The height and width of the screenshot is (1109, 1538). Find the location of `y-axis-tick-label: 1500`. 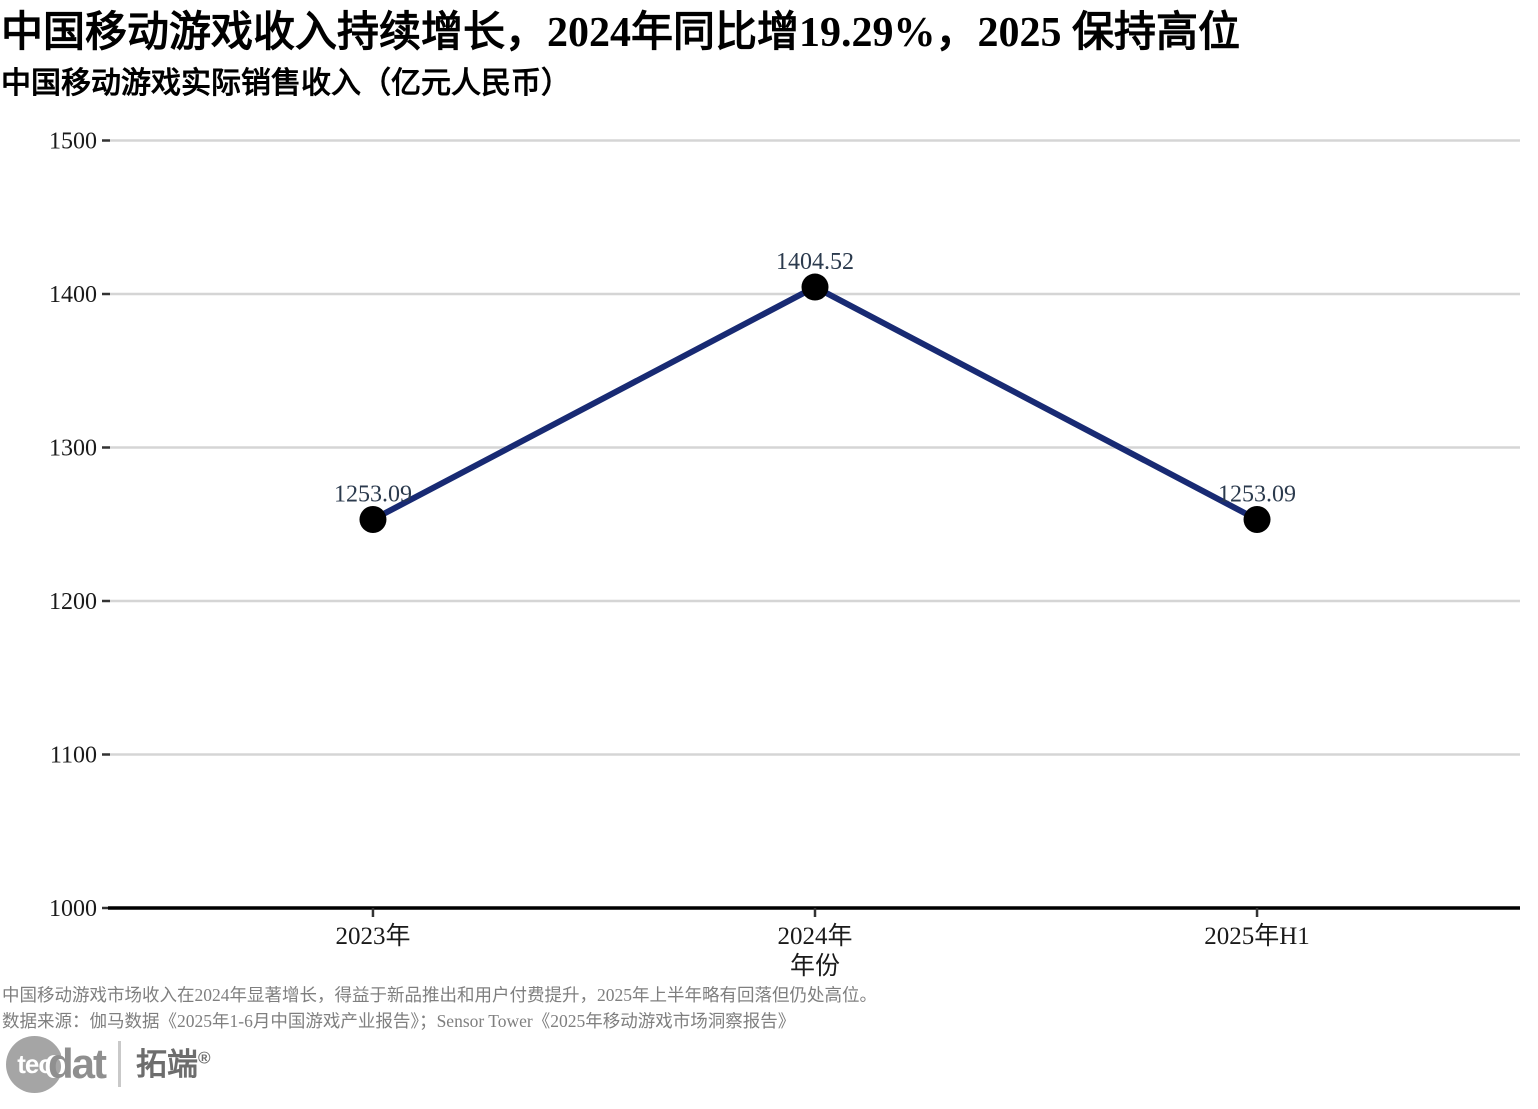

y-axis-tick-label: 1500 is located at coordinates (73, 142).